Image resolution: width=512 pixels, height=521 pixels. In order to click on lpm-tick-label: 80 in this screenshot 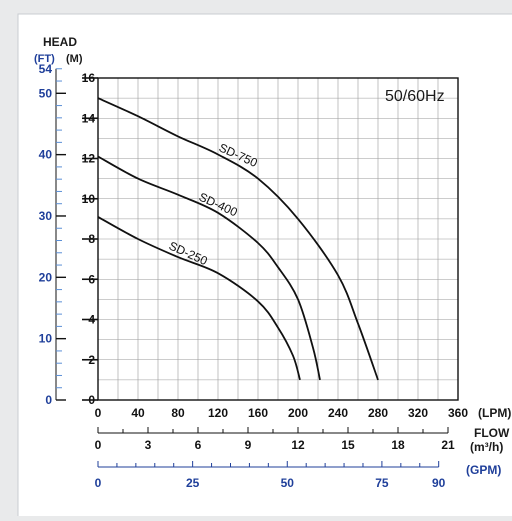, I will do `click(178, 413)`.